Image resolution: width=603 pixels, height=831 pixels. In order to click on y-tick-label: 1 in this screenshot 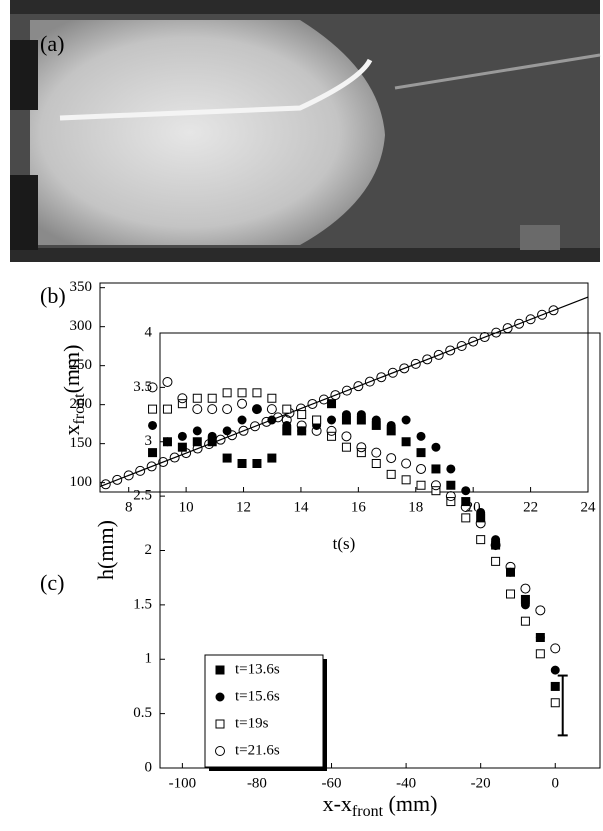, I will do `click(149, 659)`.